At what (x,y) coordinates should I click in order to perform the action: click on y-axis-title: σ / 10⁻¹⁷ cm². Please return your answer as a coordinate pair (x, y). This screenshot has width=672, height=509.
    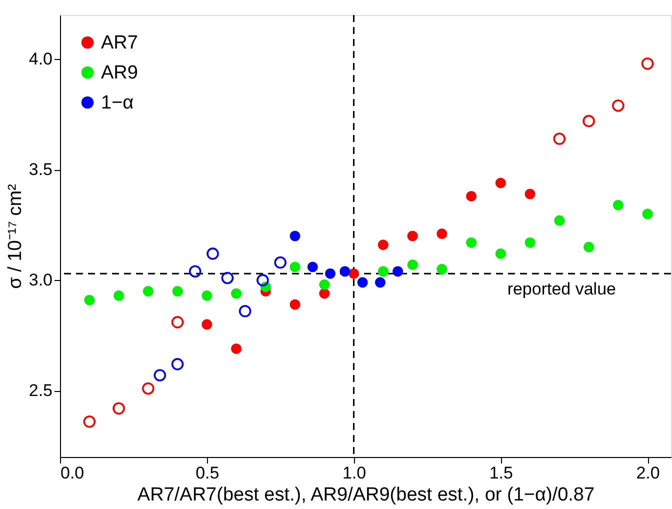
    Looking at the image, I should click on (15, 236).